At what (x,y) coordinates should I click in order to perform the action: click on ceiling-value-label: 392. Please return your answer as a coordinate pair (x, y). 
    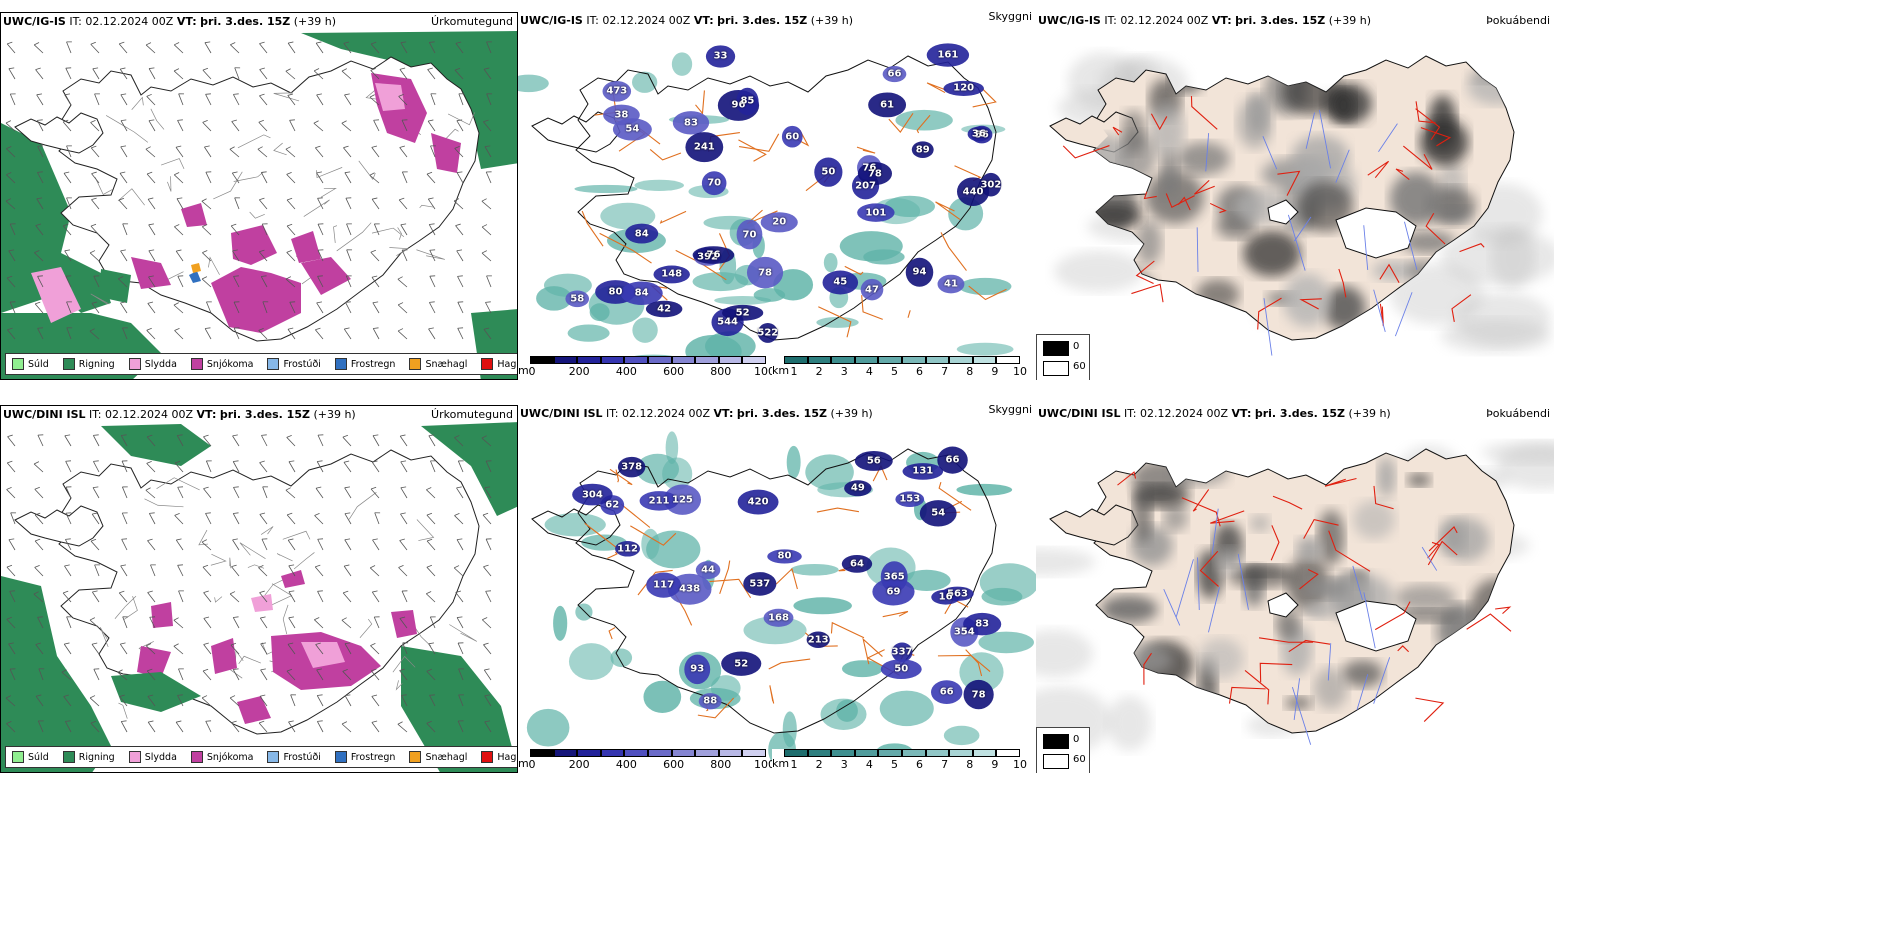
    Looking at the image, I should click on (707, 257).